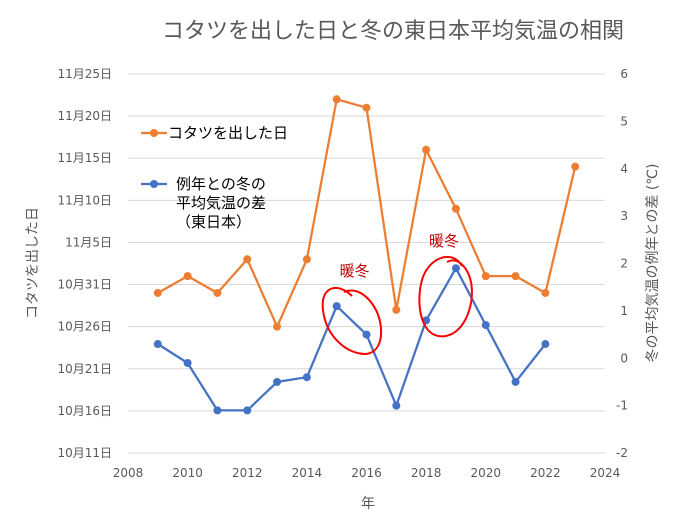 The image size is (700, 531). I want to click on x-tick-label: 2008, so click(128, 473).